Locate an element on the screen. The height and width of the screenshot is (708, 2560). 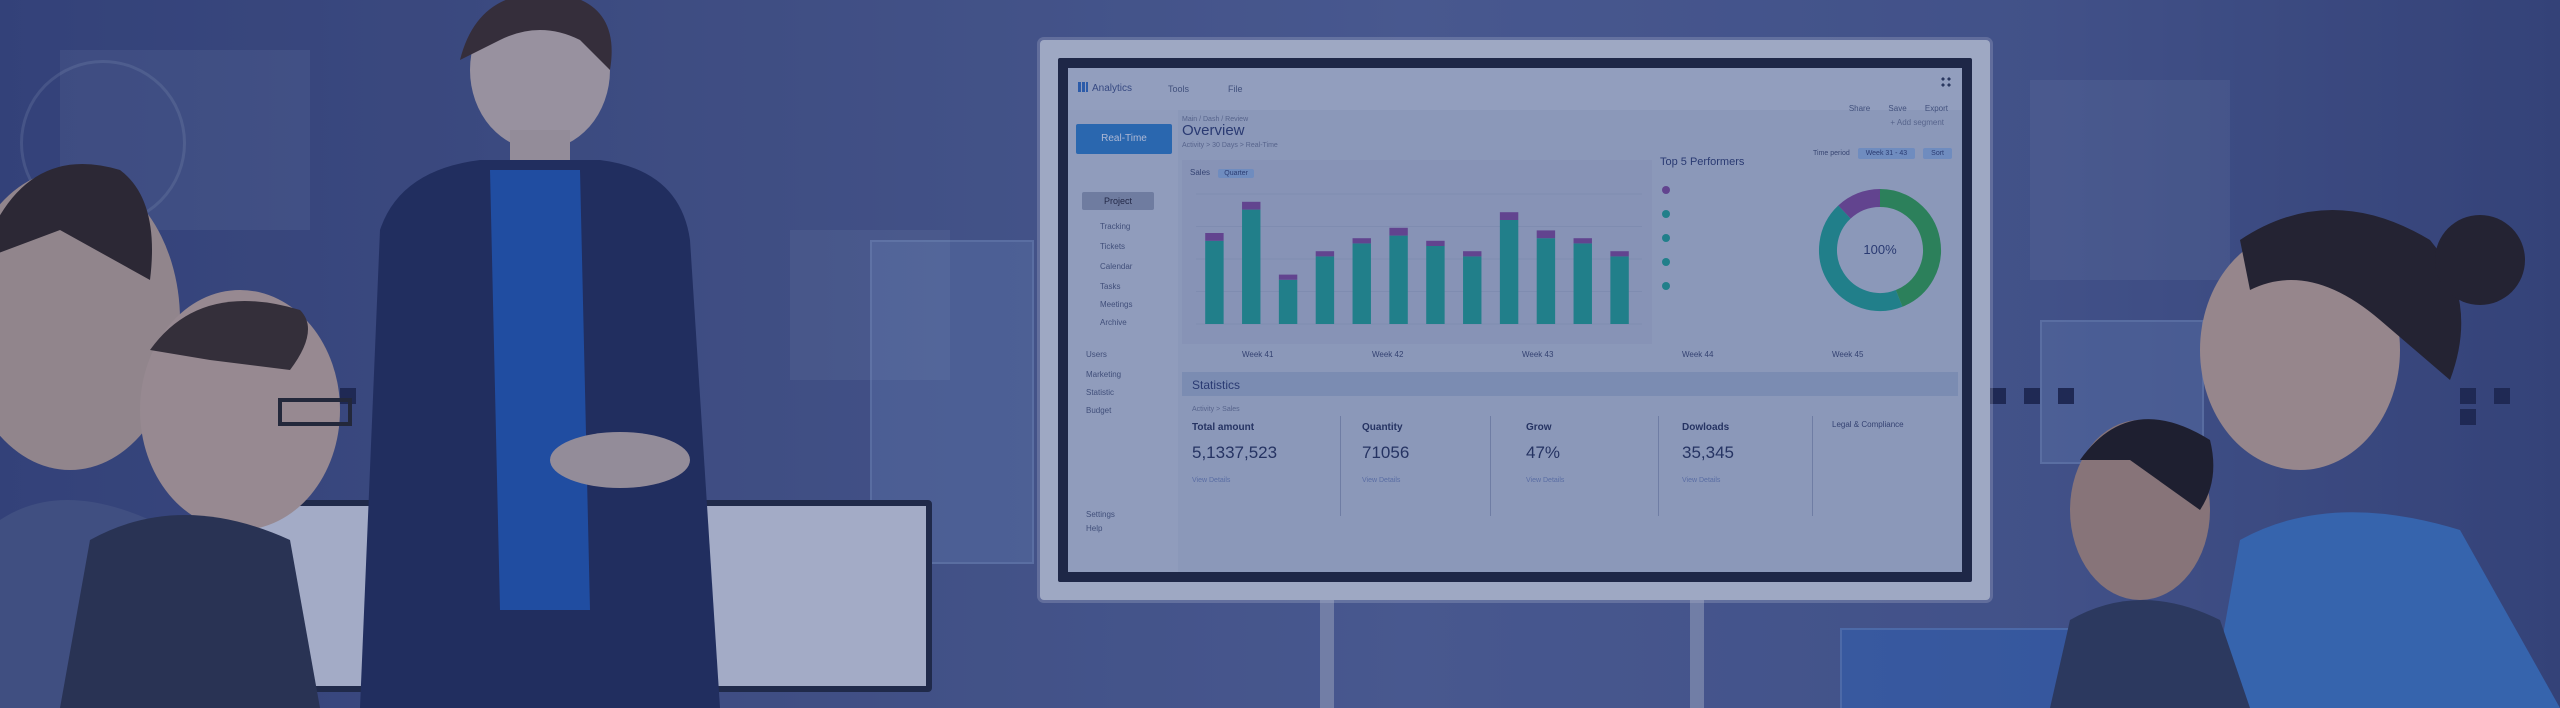
top-performers-title: Top 5 Performers is located at coordinates (1702, 162).